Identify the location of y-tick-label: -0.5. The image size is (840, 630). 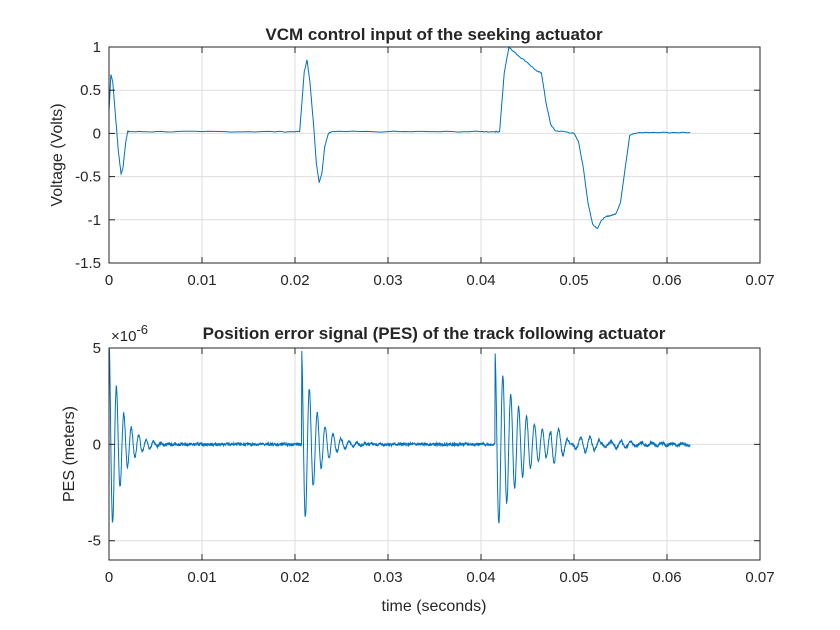
(88, 177).